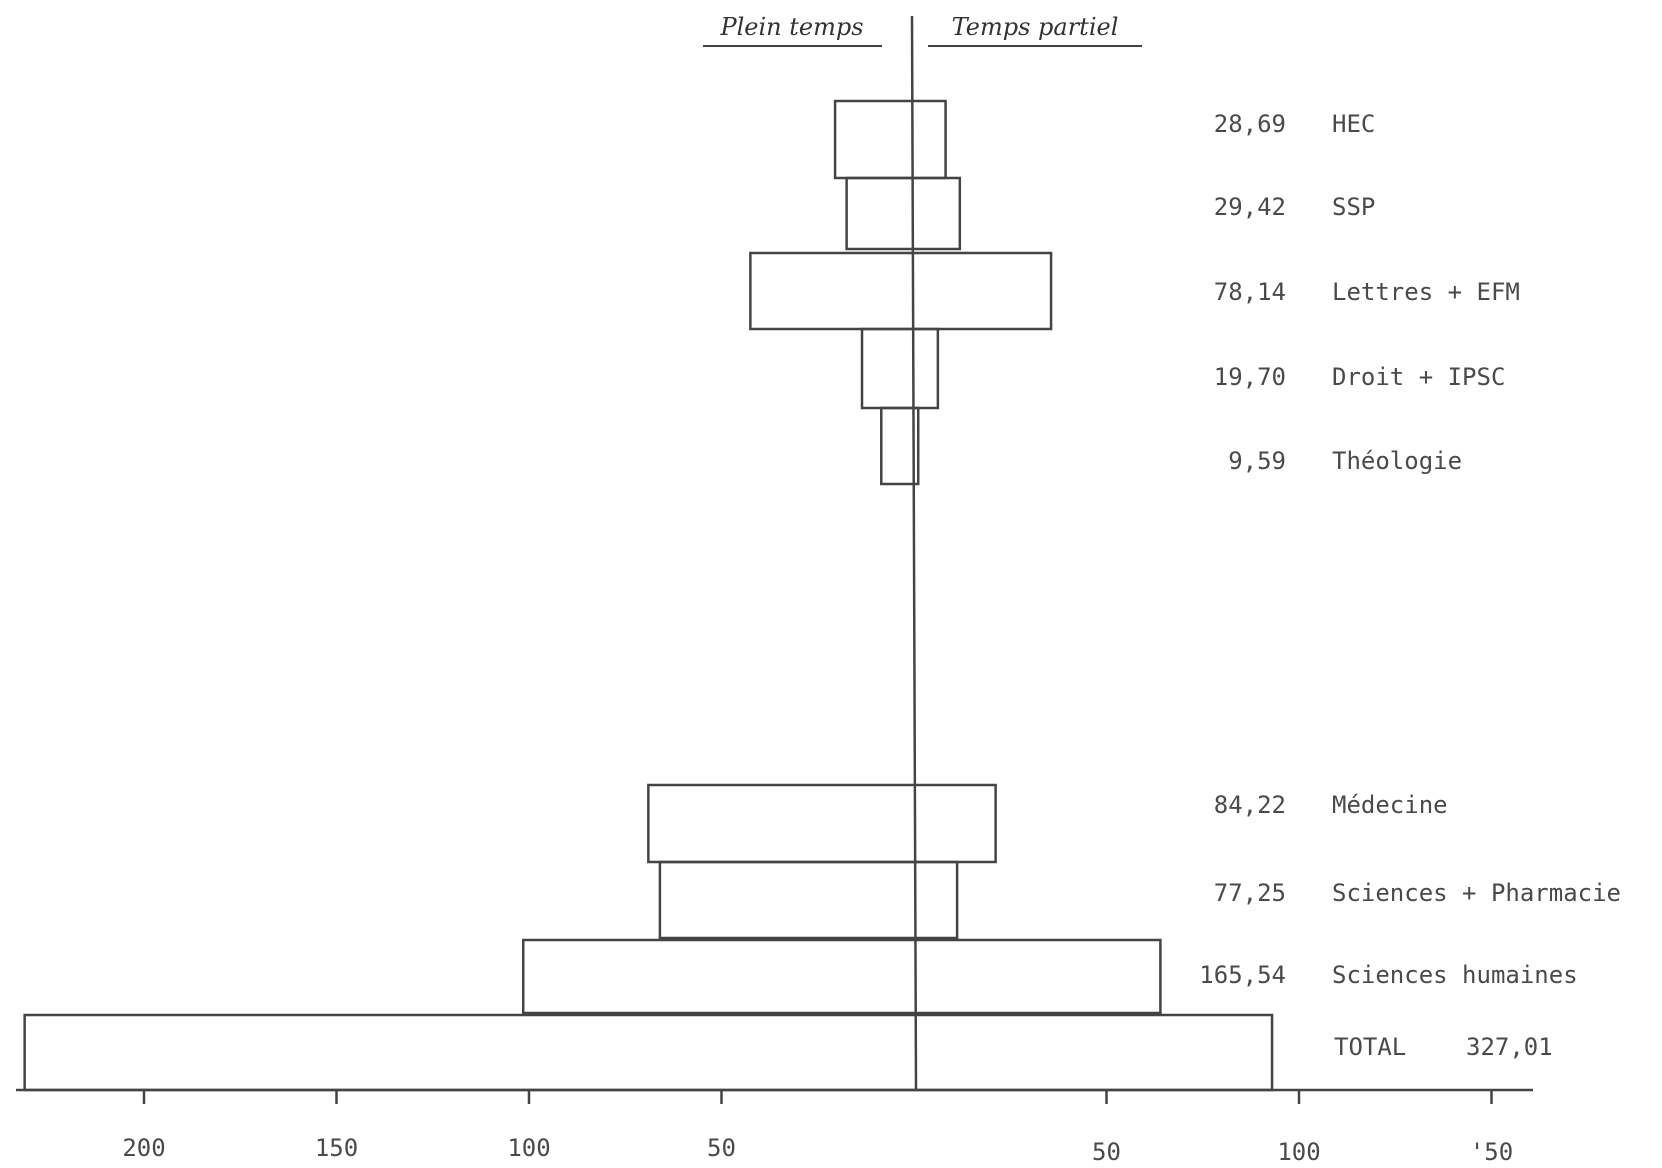 The width and height of the screenshot is (1662, 1168). Describe the element at coordinates (1250, 292) in the screenshot. I see `value-label-lettres-efm: 78,14` at that location.